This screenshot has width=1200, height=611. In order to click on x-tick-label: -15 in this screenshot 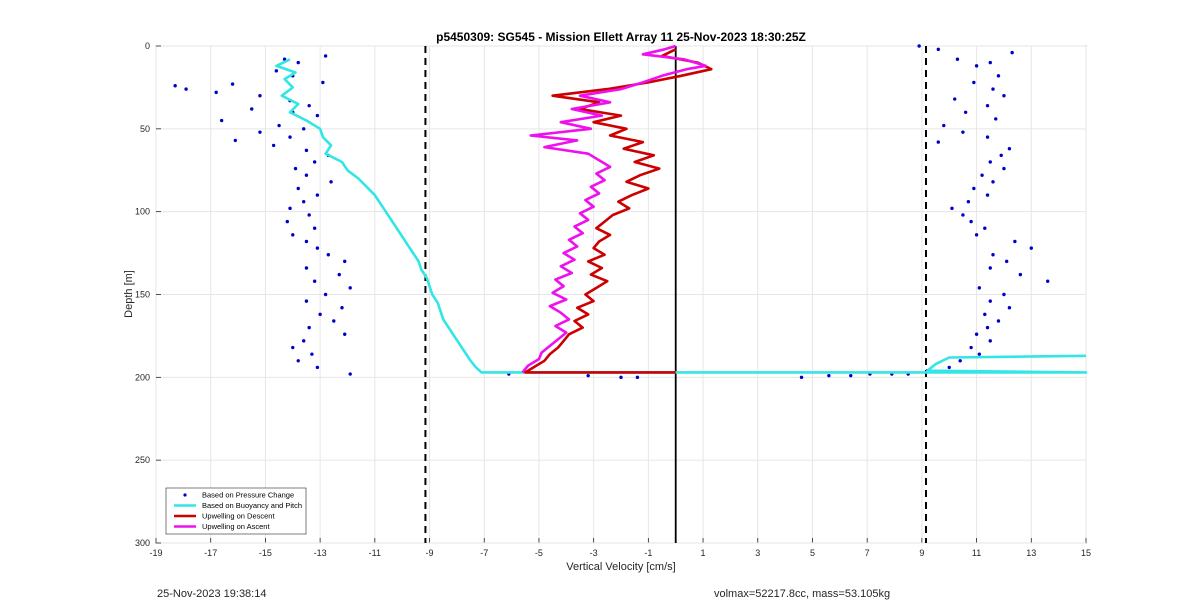, I will do `click(265, 553)`.